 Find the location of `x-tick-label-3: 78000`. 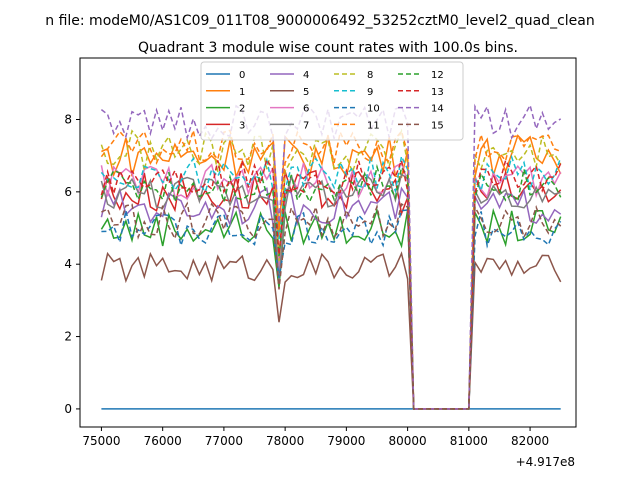

x-tick-label-3: 78000 is located at coordinates (285, 441).